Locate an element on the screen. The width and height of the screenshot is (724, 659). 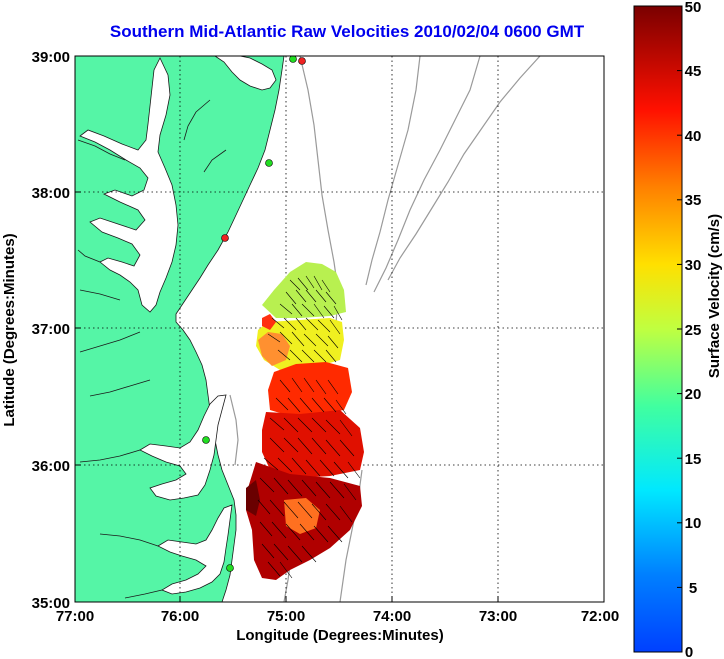
colorbar-tick-label: 10 is located at coordinates (693, 523).